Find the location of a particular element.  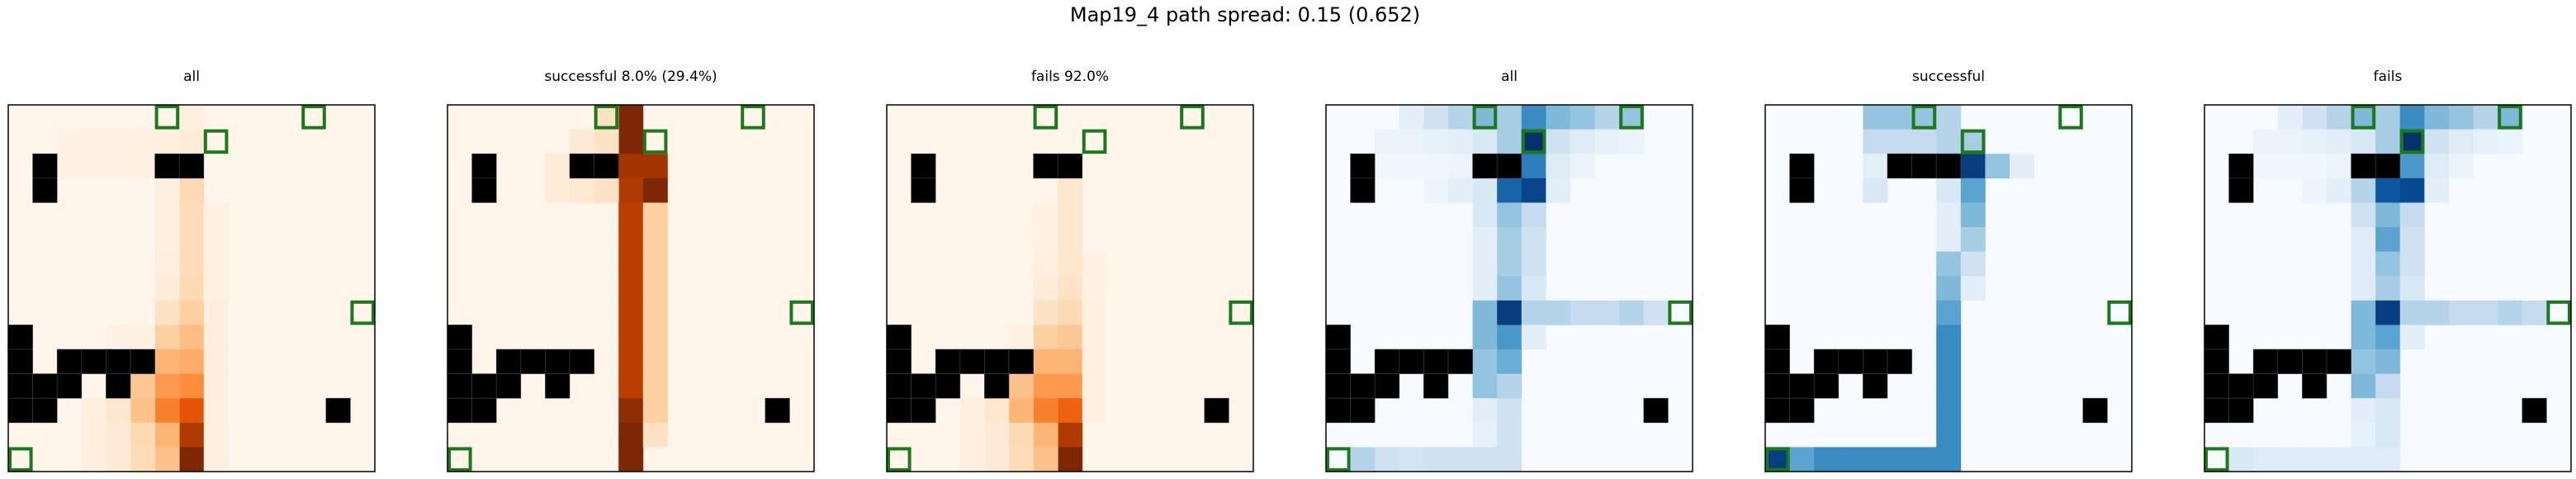

heatmap-panel-orange-all: all is located at coordinates (191, 270).